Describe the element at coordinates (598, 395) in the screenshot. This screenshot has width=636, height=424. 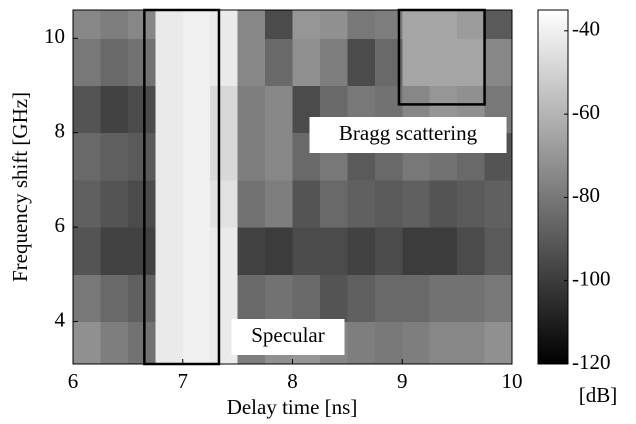
I see `colorbar-label: [dB]` at that location.